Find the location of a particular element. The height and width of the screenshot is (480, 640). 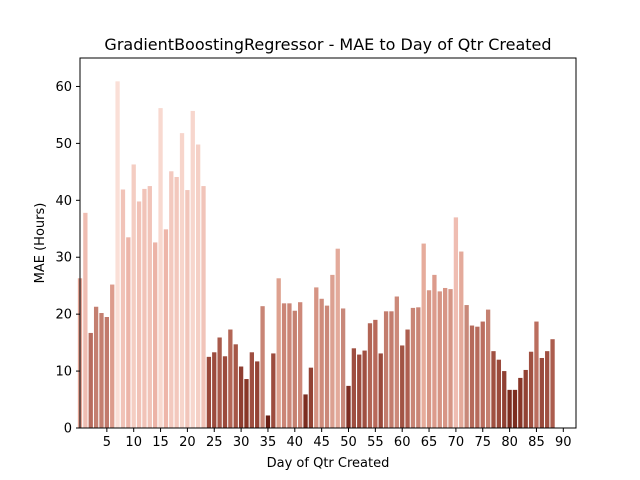

x-tick-label: 30 is located at coordinates (241, 442).